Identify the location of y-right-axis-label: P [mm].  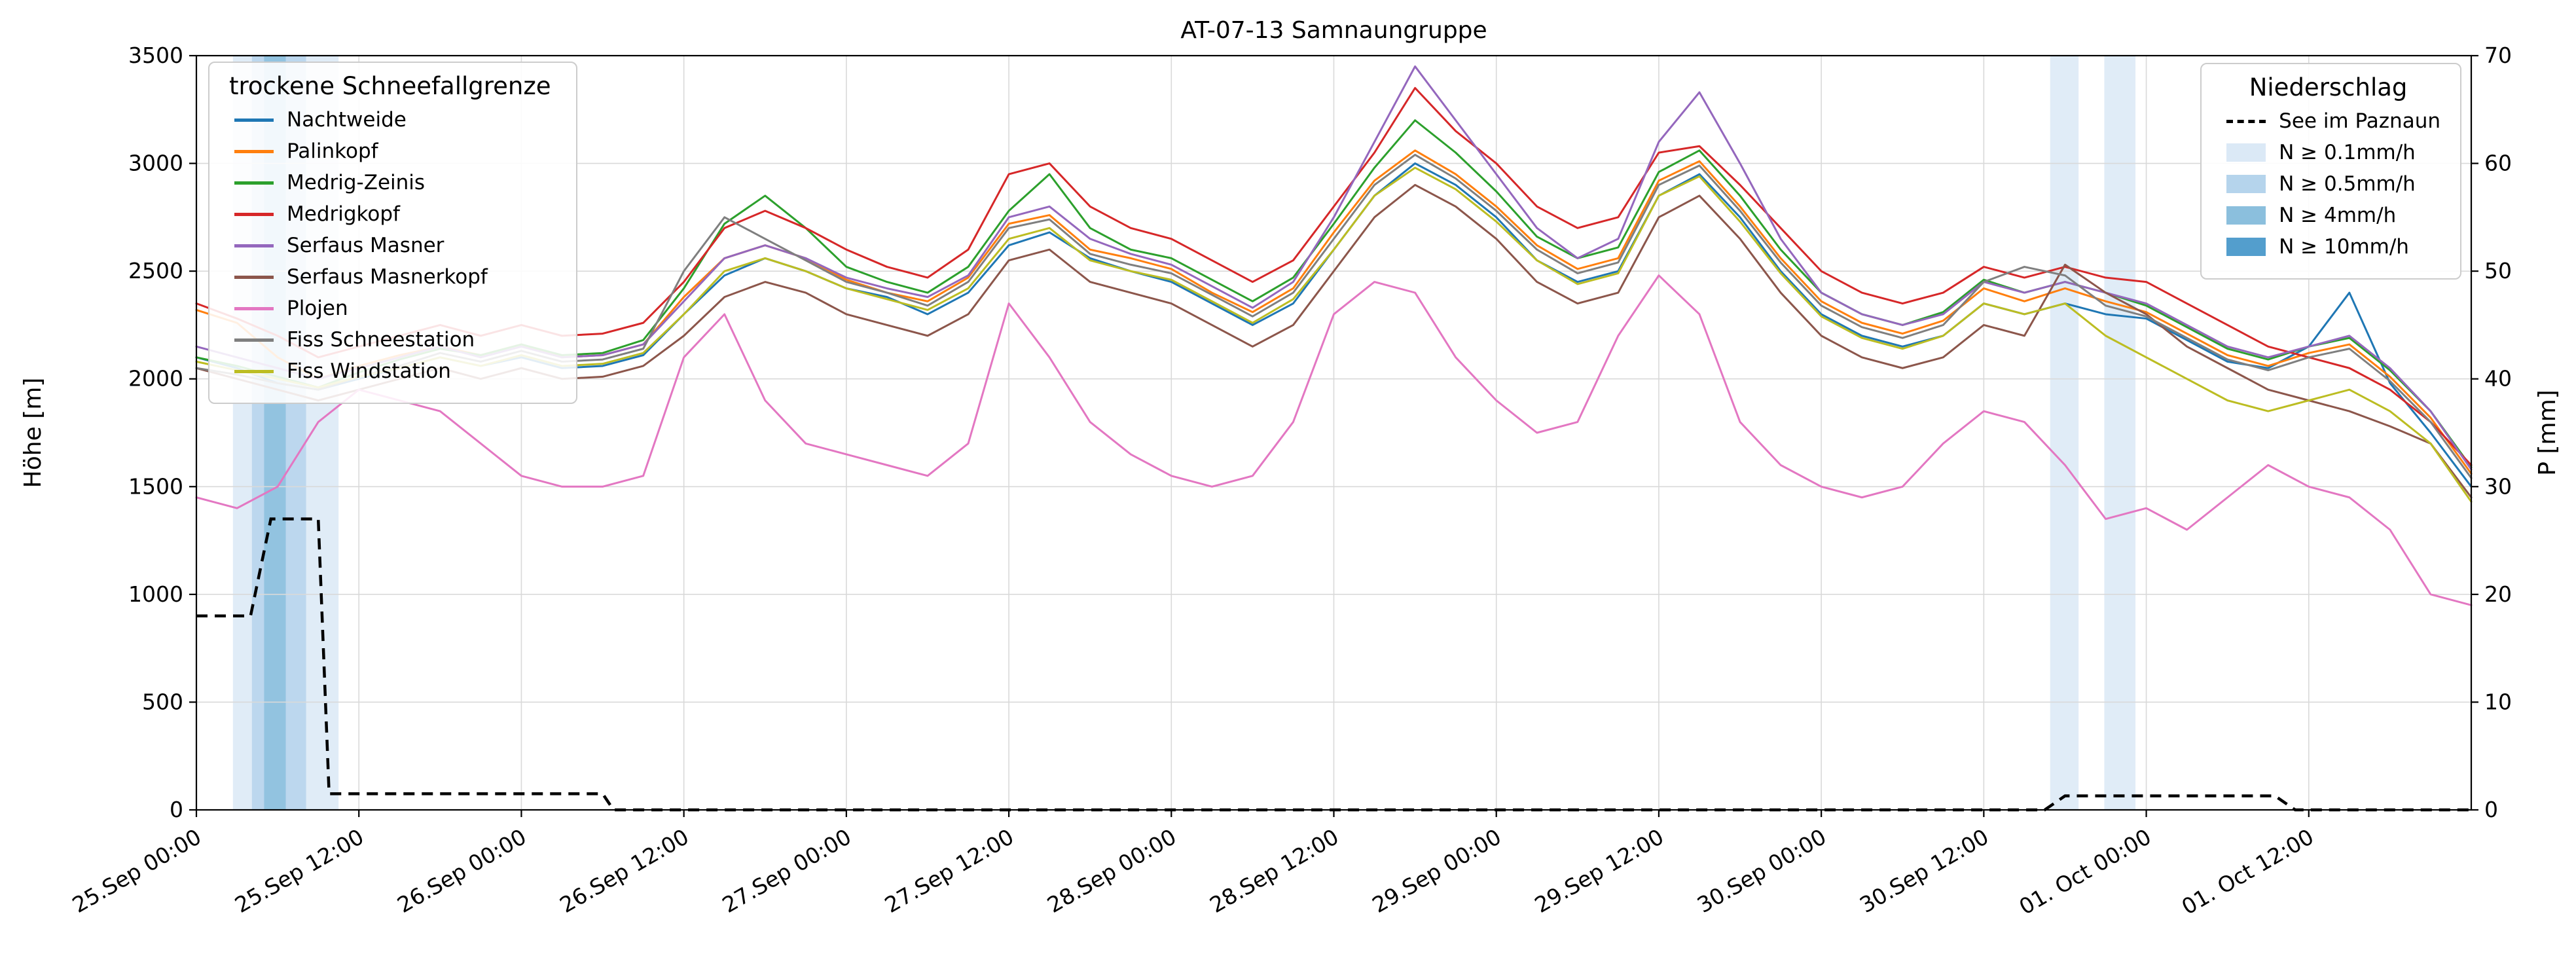
(2547, 433).